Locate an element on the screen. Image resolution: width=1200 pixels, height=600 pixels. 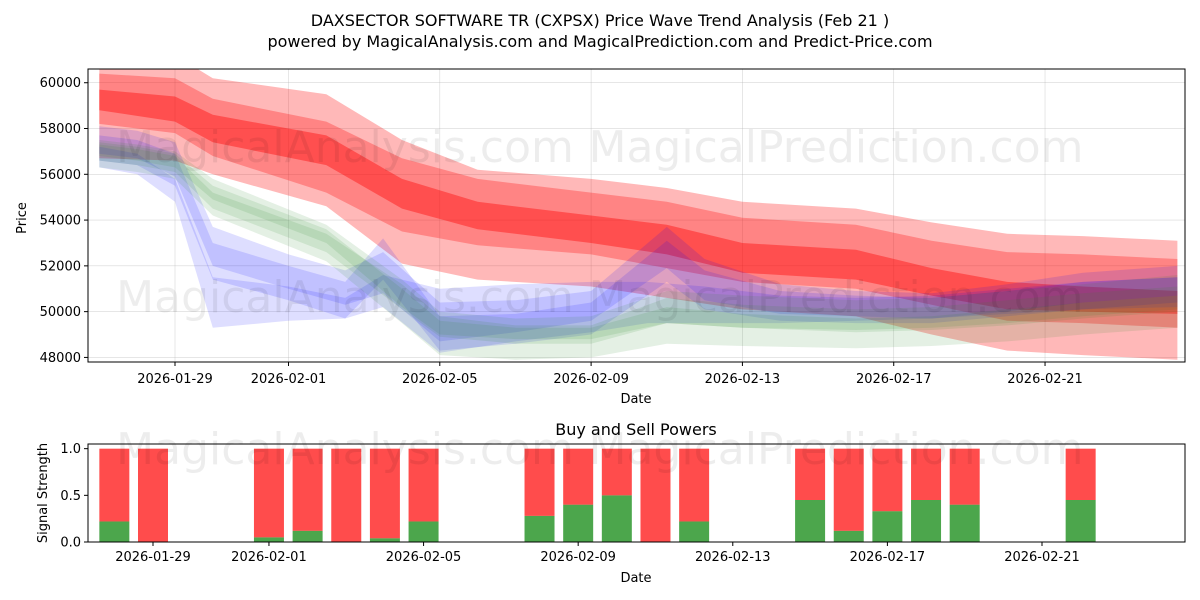
powers-x-label: Date is located at coordinates (635, 578).